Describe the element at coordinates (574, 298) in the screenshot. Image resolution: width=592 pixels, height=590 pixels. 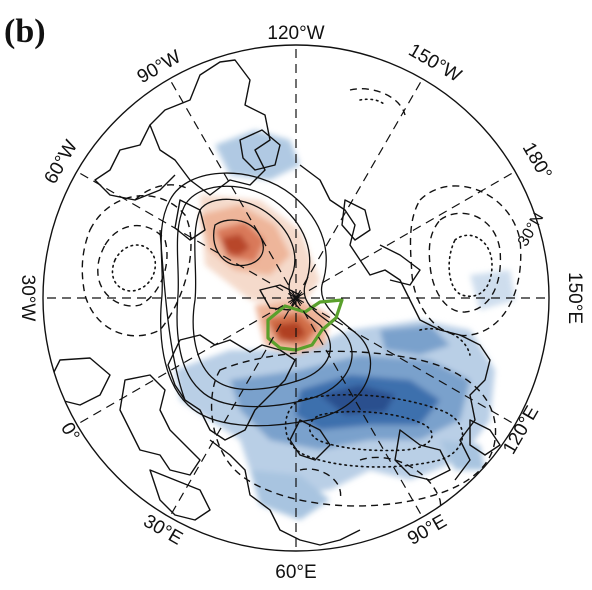
I see `lon-label-150e: 150°E` at that location.